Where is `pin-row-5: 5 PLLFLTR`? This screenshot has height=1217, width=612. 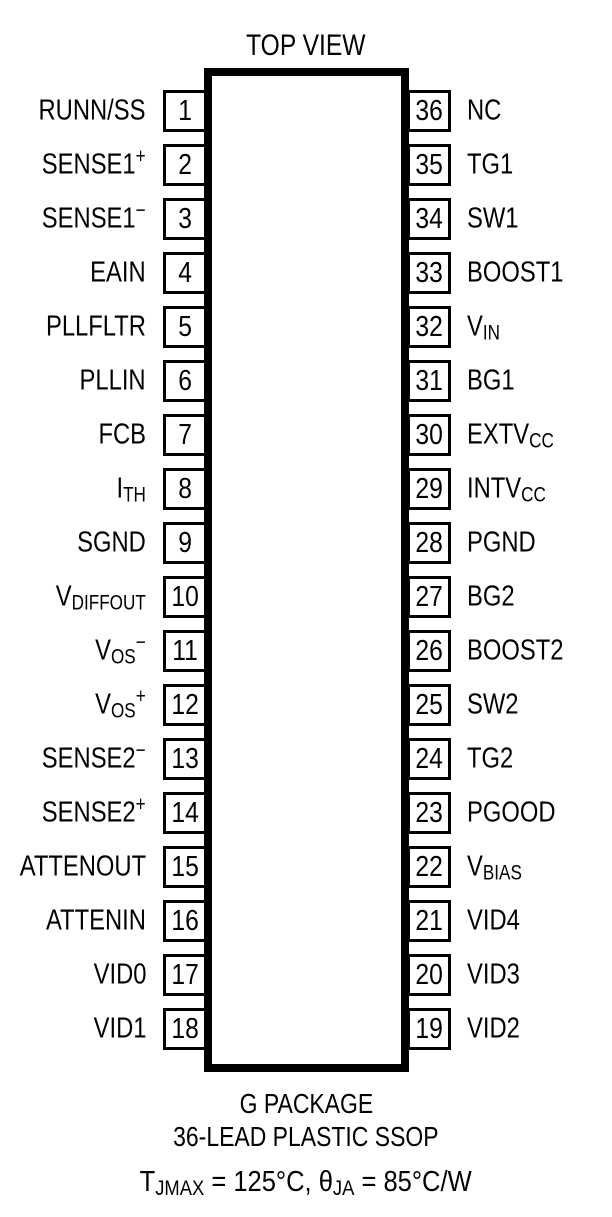 pin-row-5: 5 PLLFLTR is located at coordinates (103, 327).